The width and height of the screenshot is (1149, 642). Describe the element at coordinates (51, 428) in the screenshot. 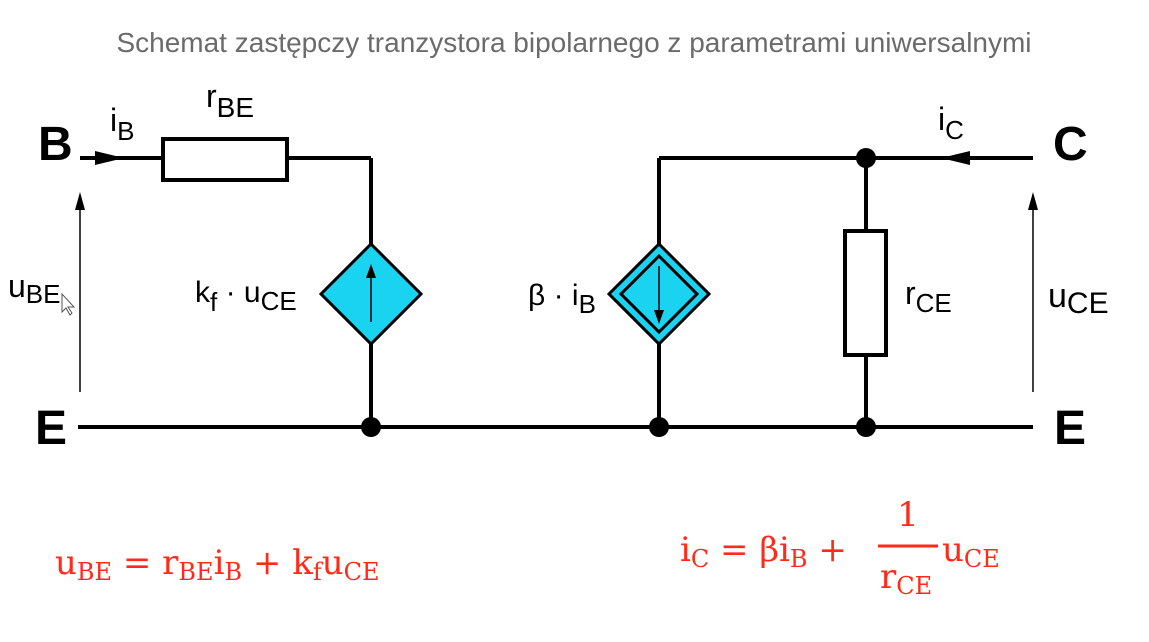

I see `node-emitter-left-label: E` at that location.